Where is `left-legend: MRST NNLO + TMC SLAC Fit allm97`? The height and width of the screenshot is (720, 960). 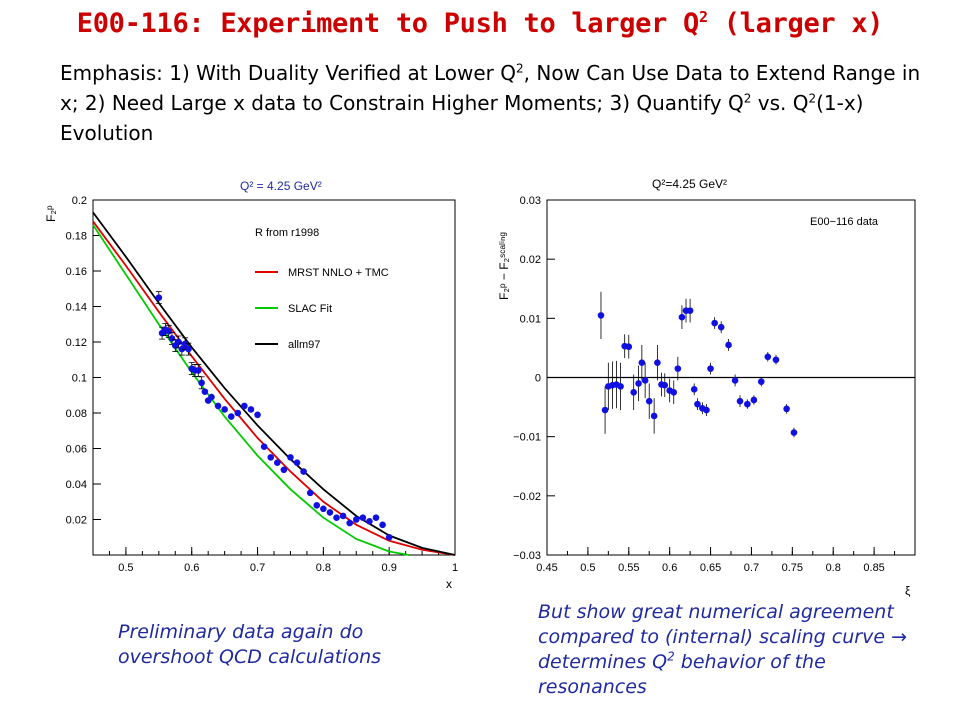 left-legend: MRST NNLO + TMC SLAC Fit allm97 is located at coordinates (322, 309).